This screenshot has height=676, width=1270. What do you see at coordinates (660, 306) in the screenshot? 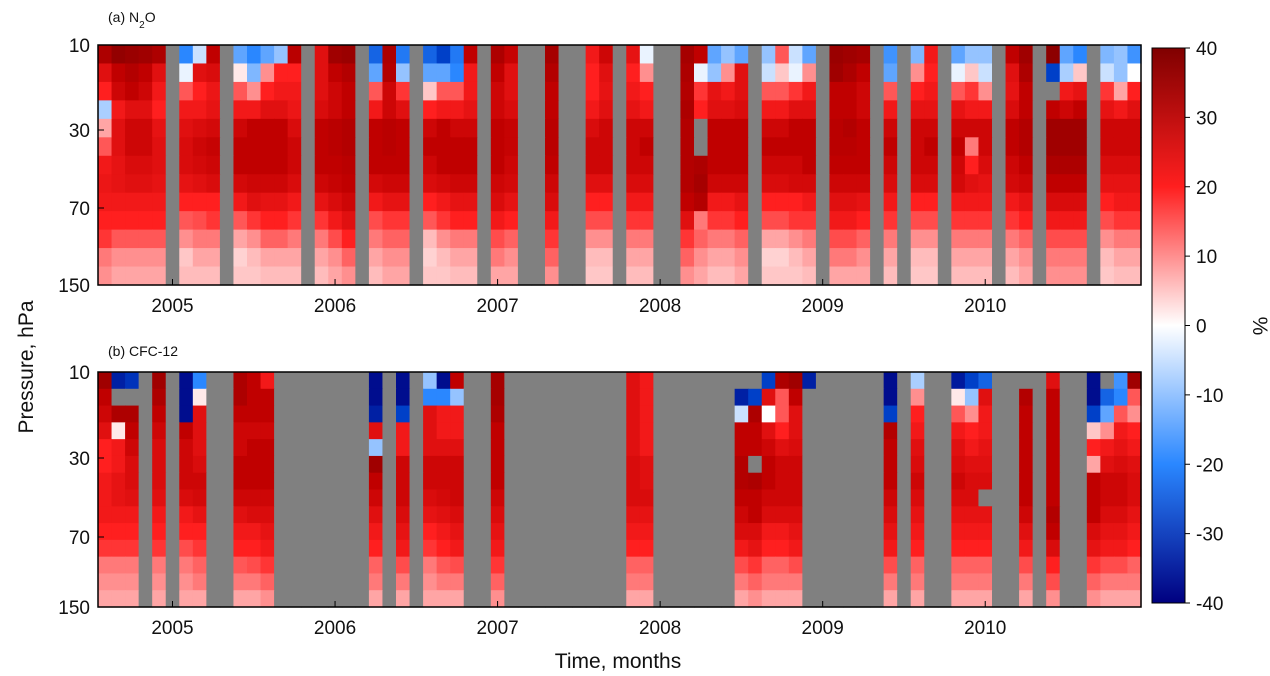
I see `x-tick-label: 2008` at bounding box center [660, 306].